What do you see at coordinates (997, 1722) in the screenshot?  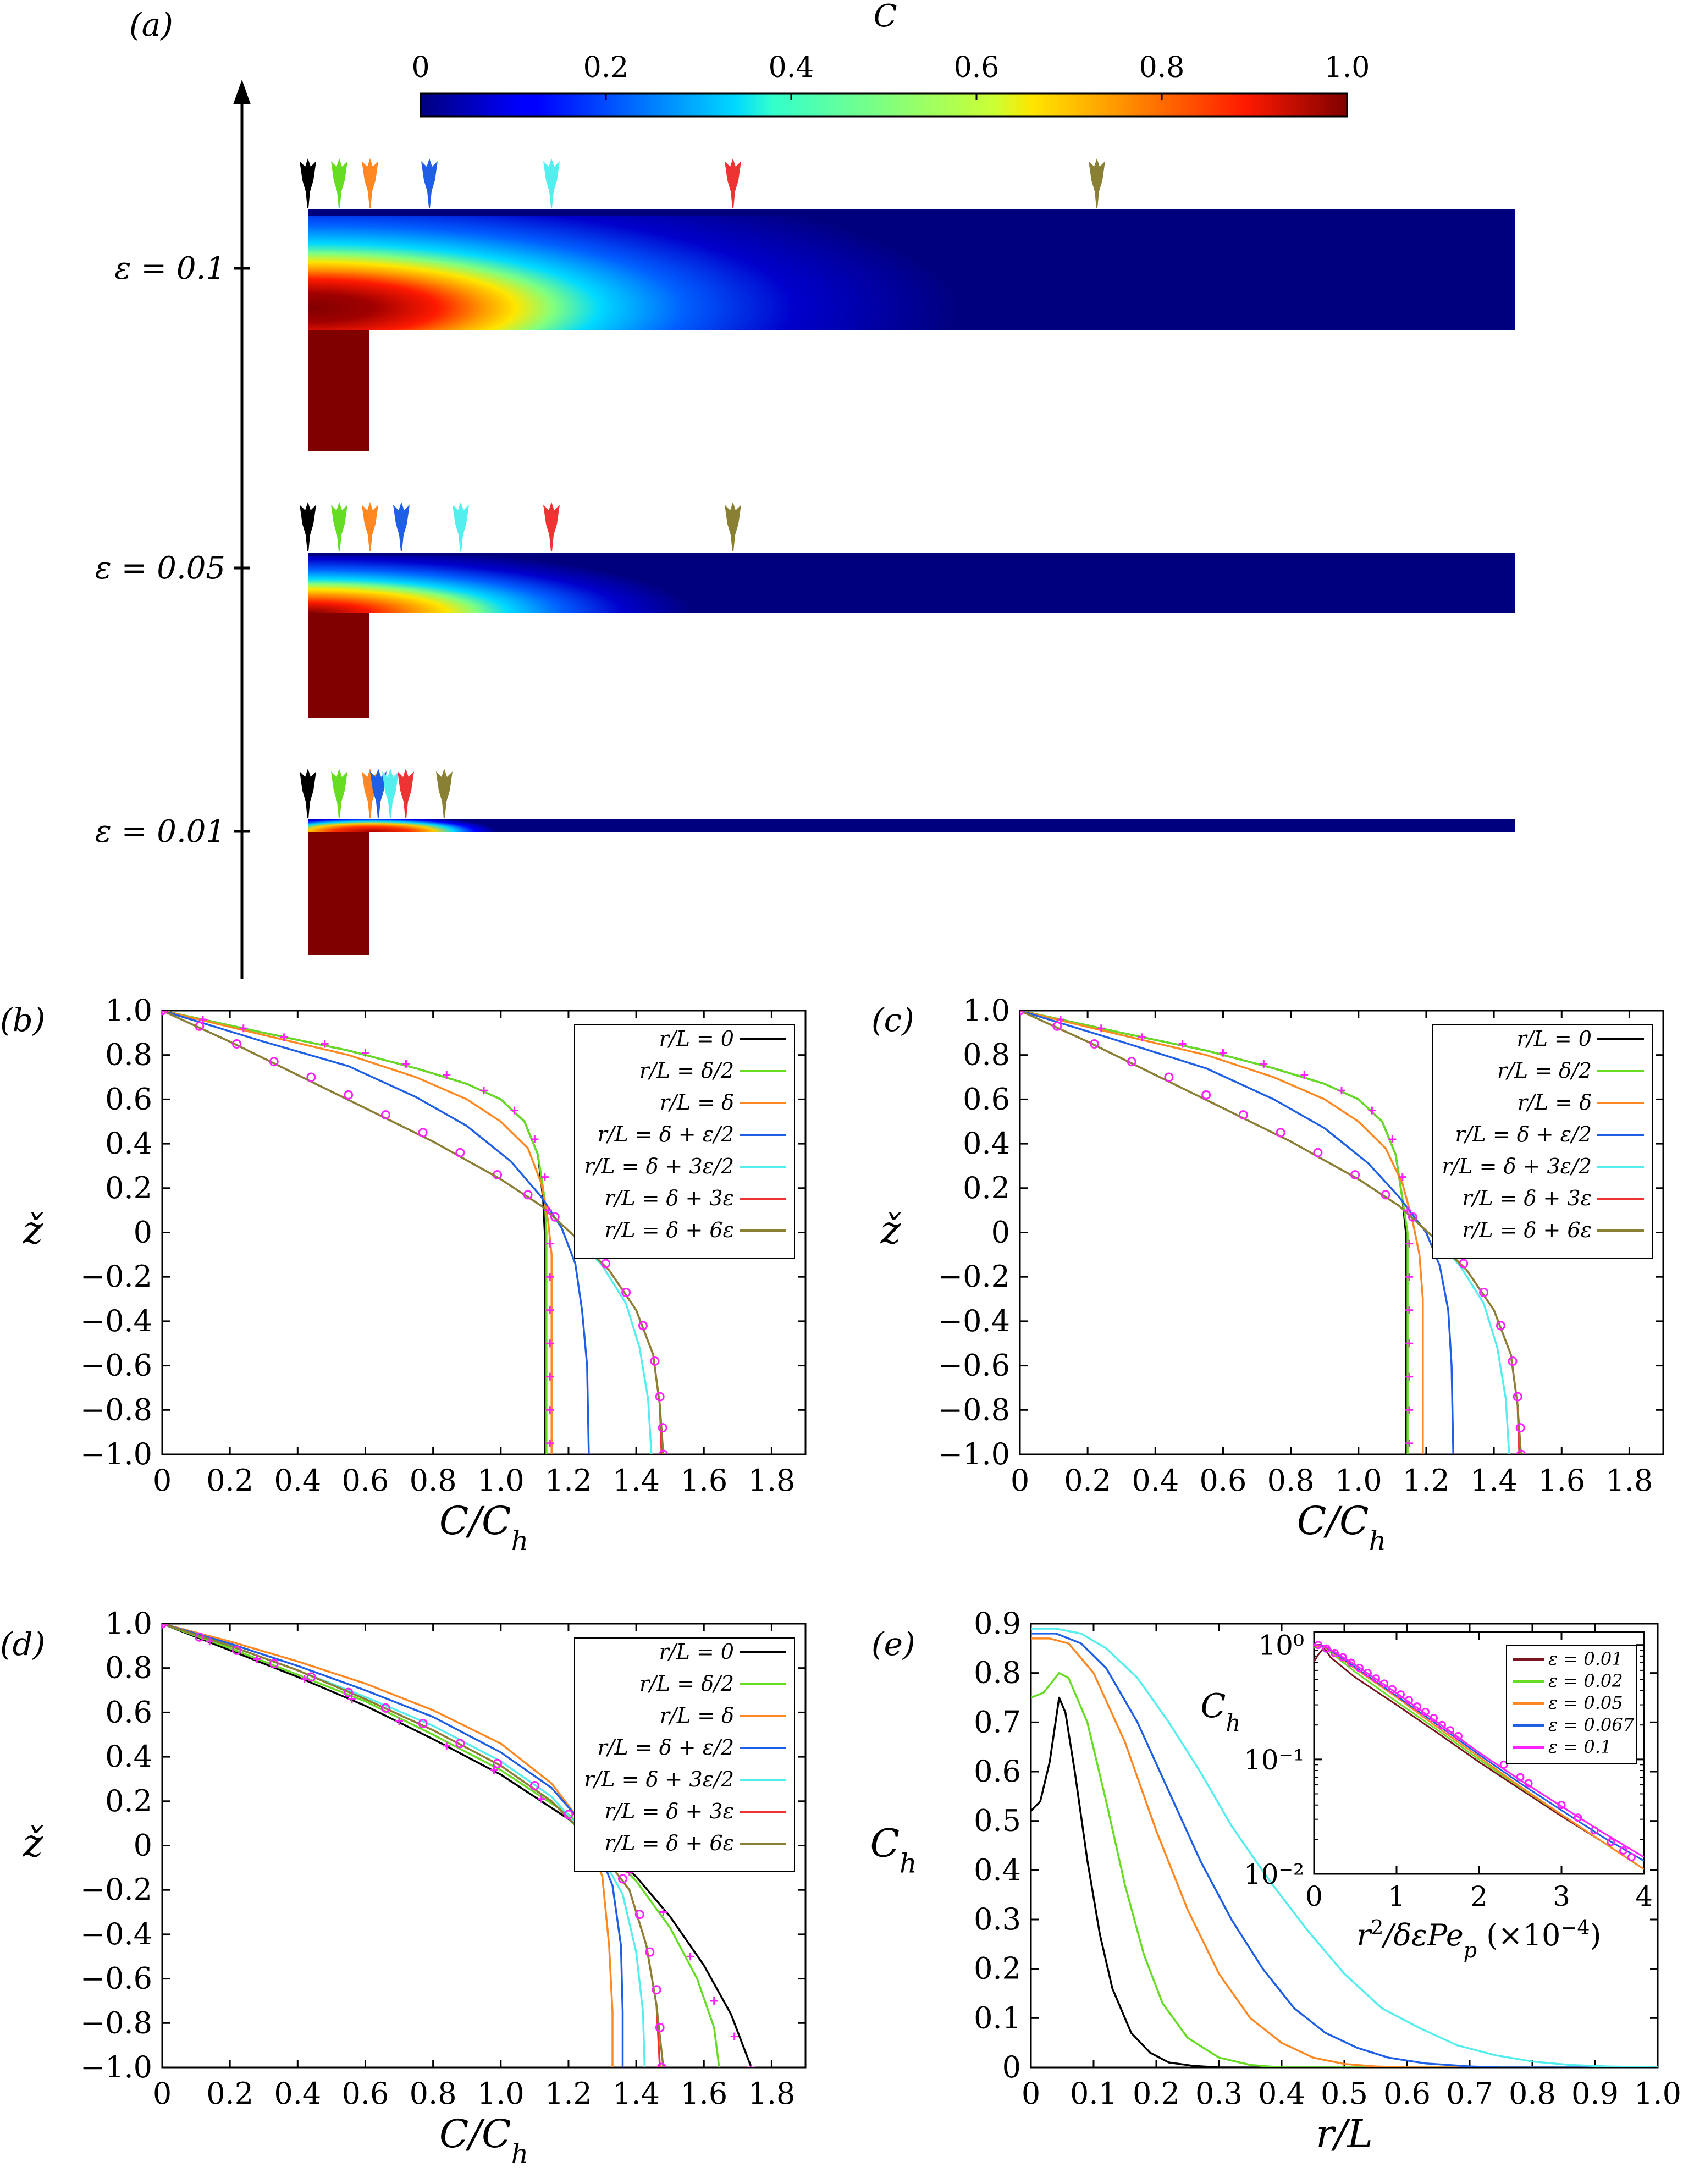 I see `y-tick-label: 0.7` at bounding box center [997, 1722].